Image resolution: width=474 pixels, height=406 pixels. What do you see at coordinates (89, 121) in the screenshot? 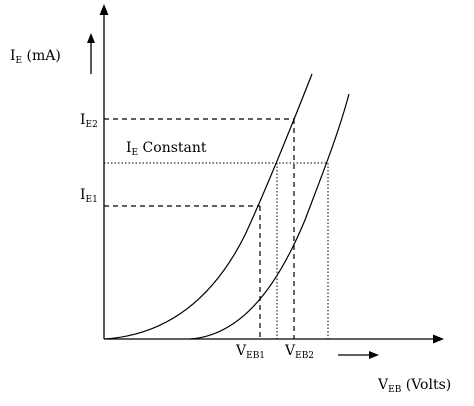
I see `ie2-label: IE2` at bounding box center [89, 121].